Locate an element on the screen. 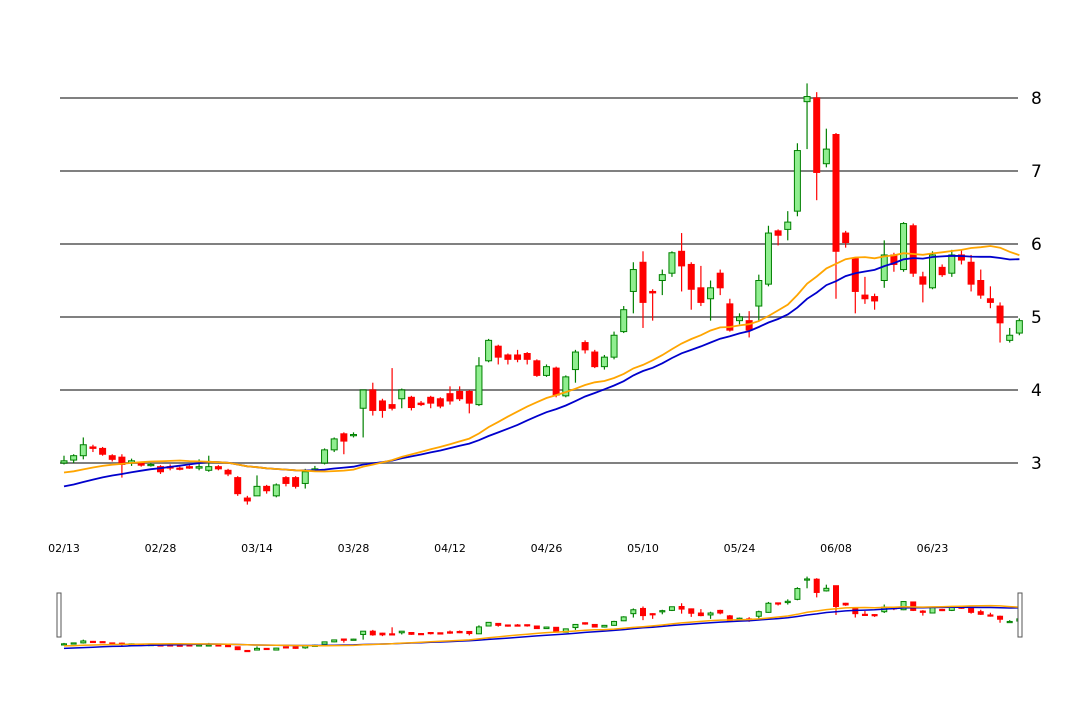 This screenshot has width=1080, height=720. x-tick-label: 06/08 is located at coordinates (836, 548).